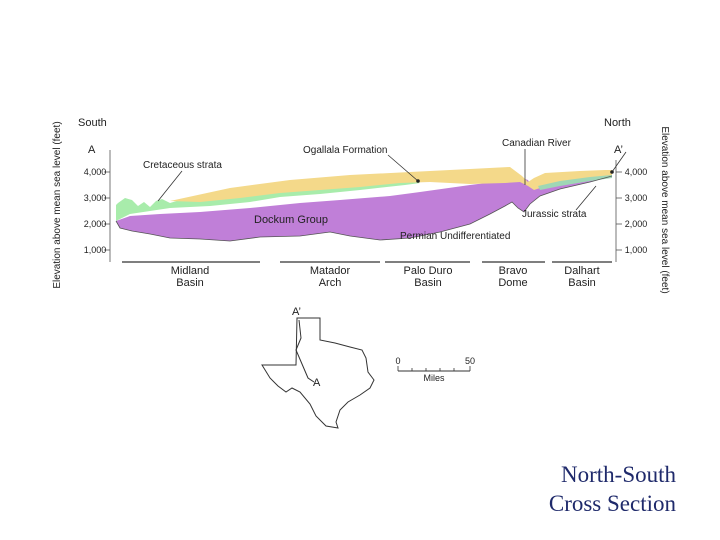 This screenshot has width=720, height=540. What do you see at coordinates (434, 378) in the screenshot?
I see `scale-unit: Miles` at bounding box center [434, 378].